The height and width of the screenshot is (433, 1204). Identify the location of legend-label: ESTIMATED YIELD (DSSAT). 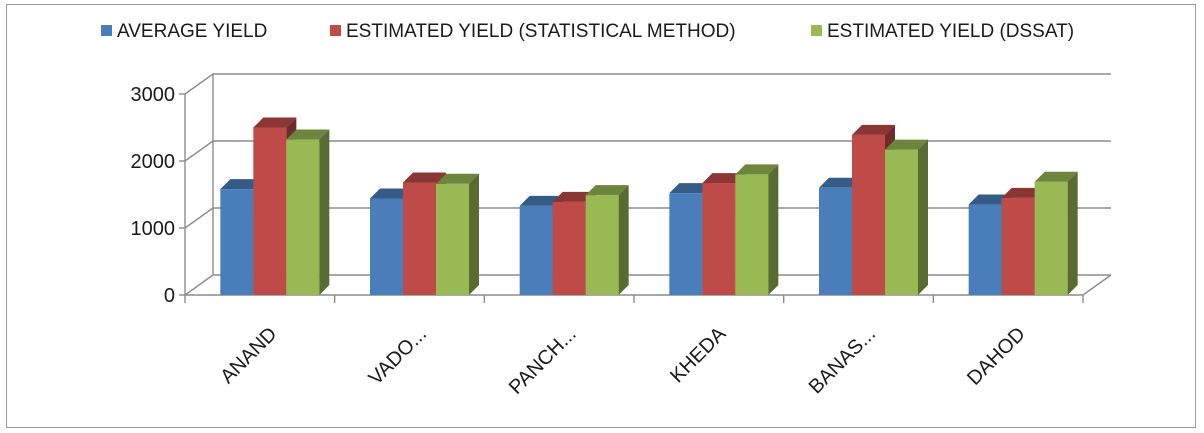
(950, 31).